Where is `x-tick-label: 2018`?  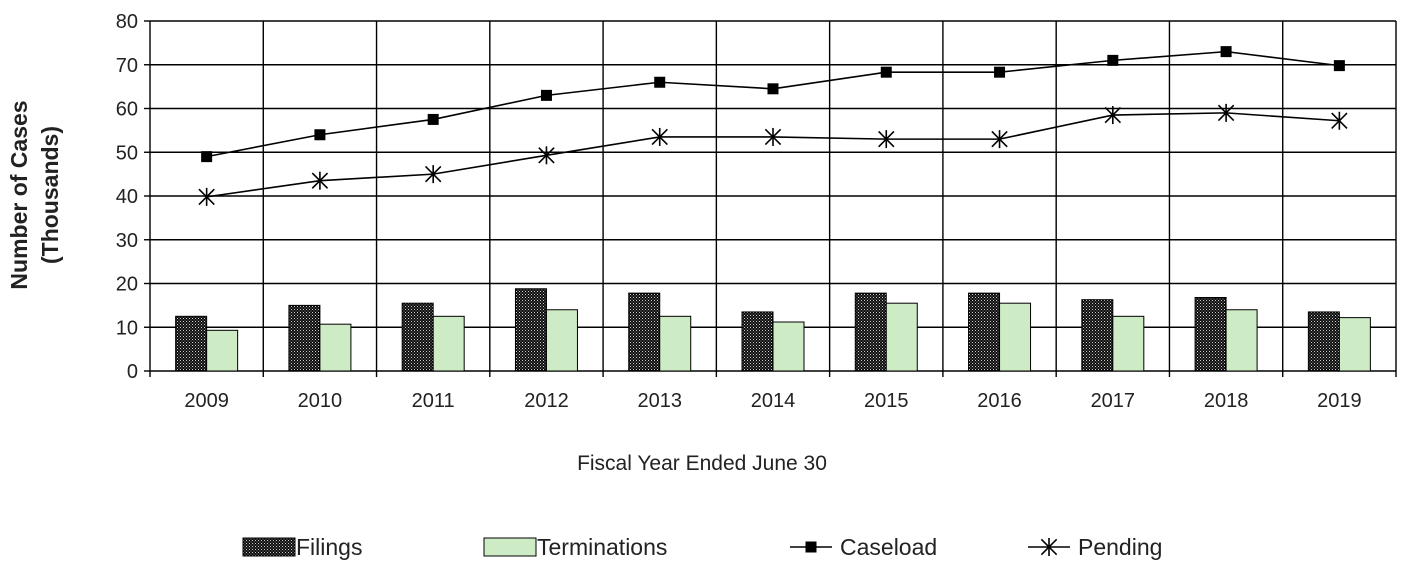 x-tick-label: 2018 is located at coordinates (1226, 401).